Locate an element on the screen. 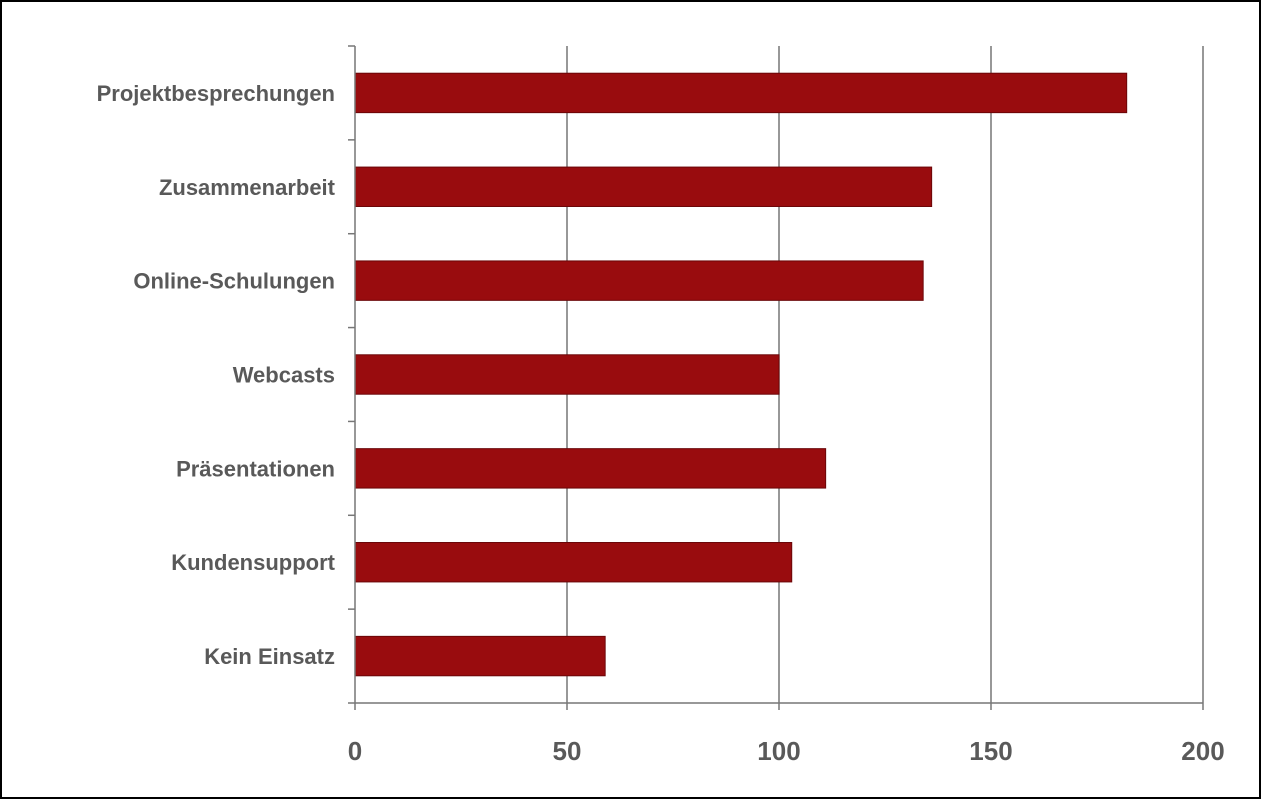 Image resolution: width=1261 pixels, height=801 pixels. bar-kein-einsatz is located at coordinates (480, 656).